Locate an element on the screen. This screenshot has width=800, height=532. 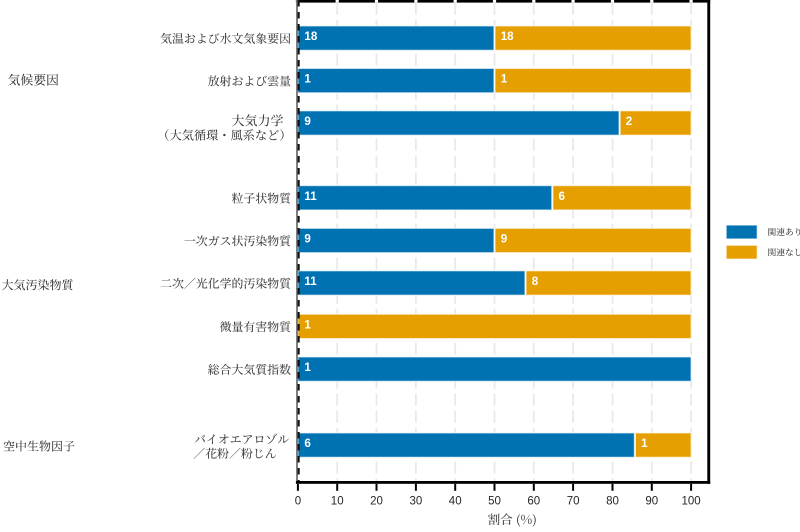
svg-text: 0 is located at coordinates (298, 501).